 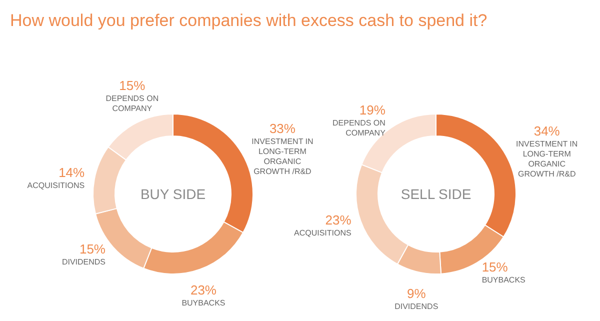 I want to click on data-label: 9%, so click(x=416, y=293).